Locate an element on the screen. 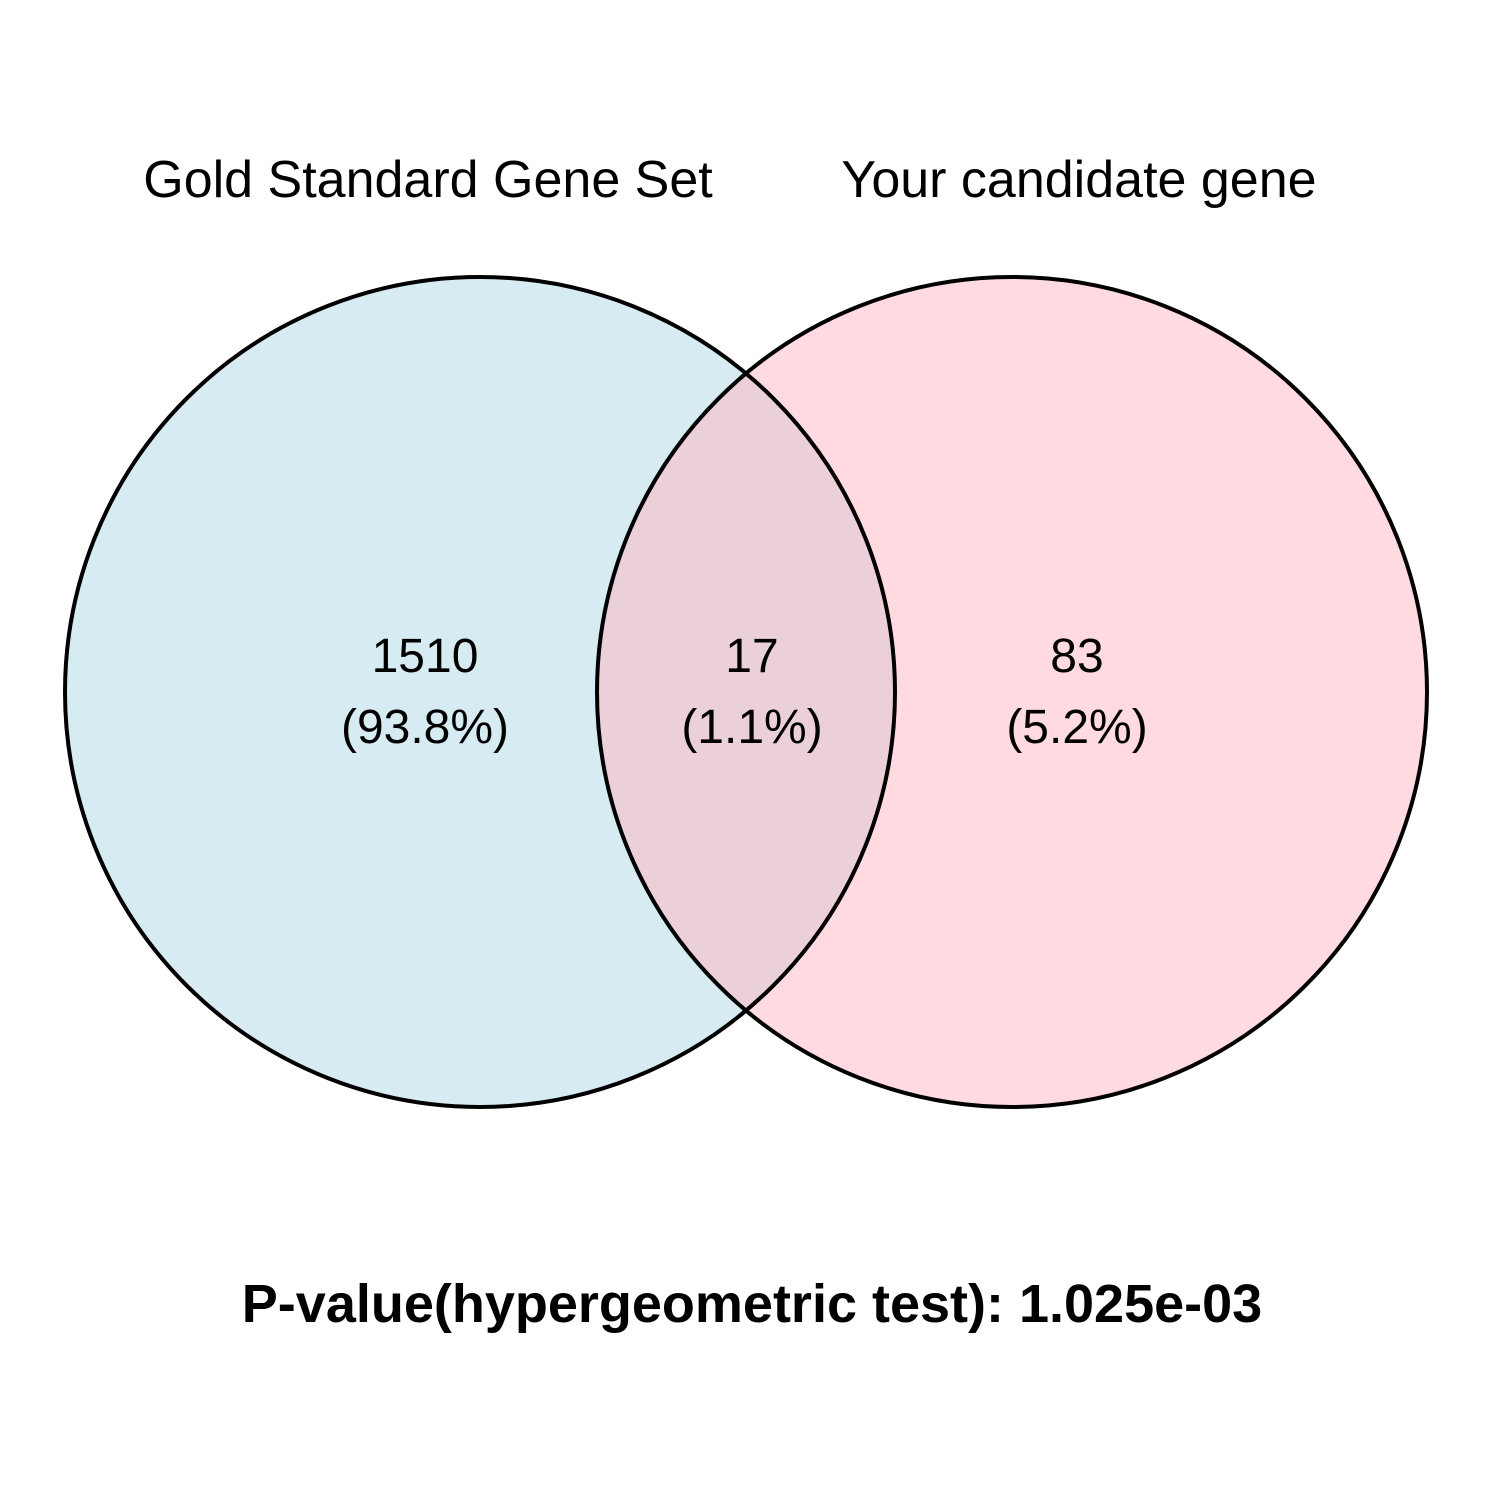 This screenshot has width=1500, height=1500. right-only-percent: (5.2%) is located at coordinates (1076, 727).